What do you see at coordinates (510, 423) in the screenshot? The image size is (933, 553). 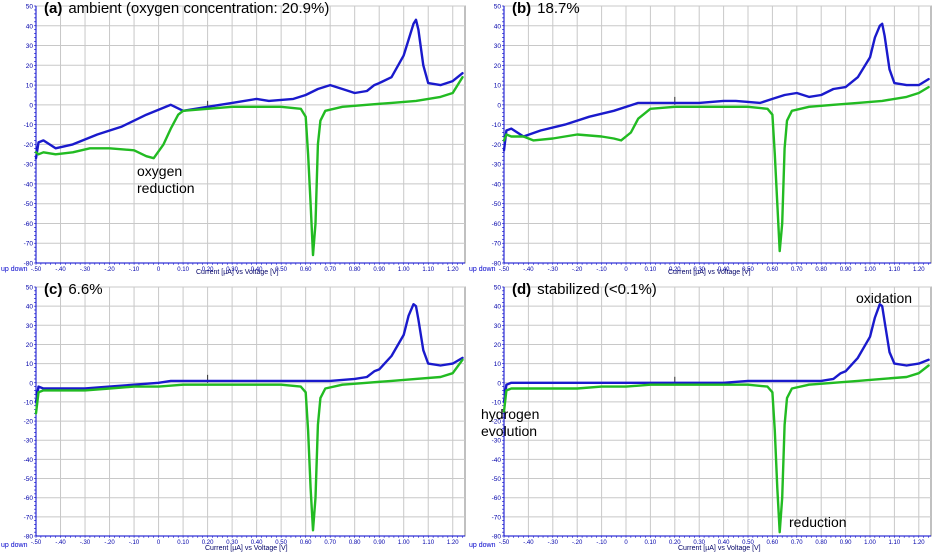 I see `annotation-hydrogen-evolution: hydrogen evolution` at bounding box center [510, 423].